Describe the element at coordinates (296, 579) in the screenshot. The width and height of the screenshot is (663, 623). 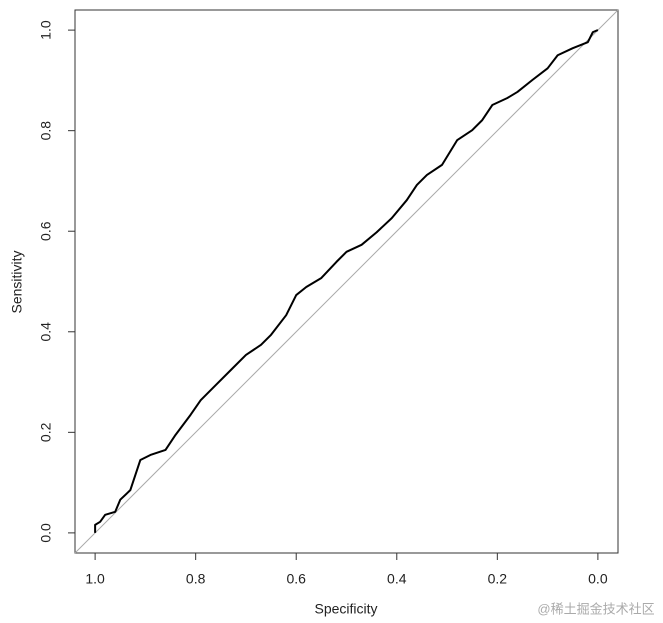
I see `x-tick-label: 0.6` at that location.